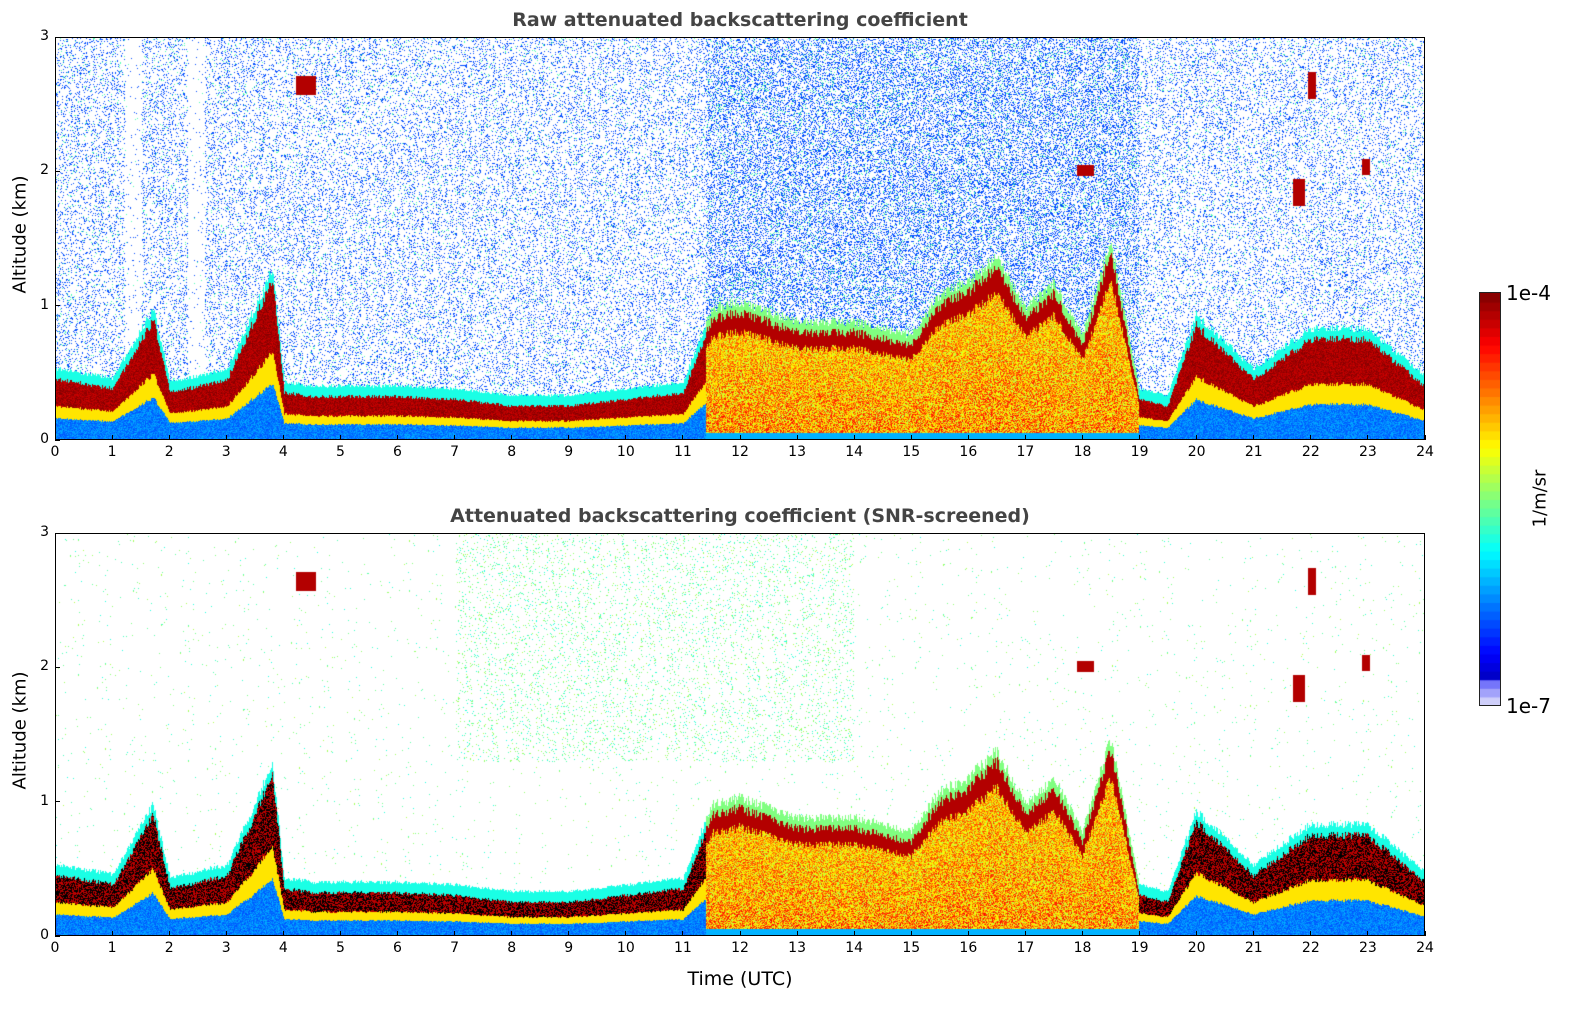 The height and width of the screenshot is (1020, 1595). I want to click on top-y-axis-label: Altitude (km), so click(20, 234).